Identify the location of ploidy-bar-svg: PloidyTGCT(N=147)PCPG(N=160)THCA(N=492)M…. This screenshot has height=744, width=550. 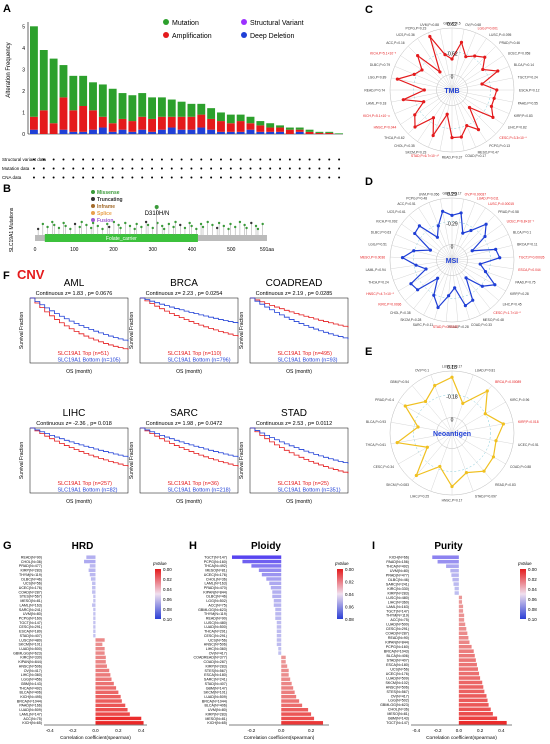
(274, 641).